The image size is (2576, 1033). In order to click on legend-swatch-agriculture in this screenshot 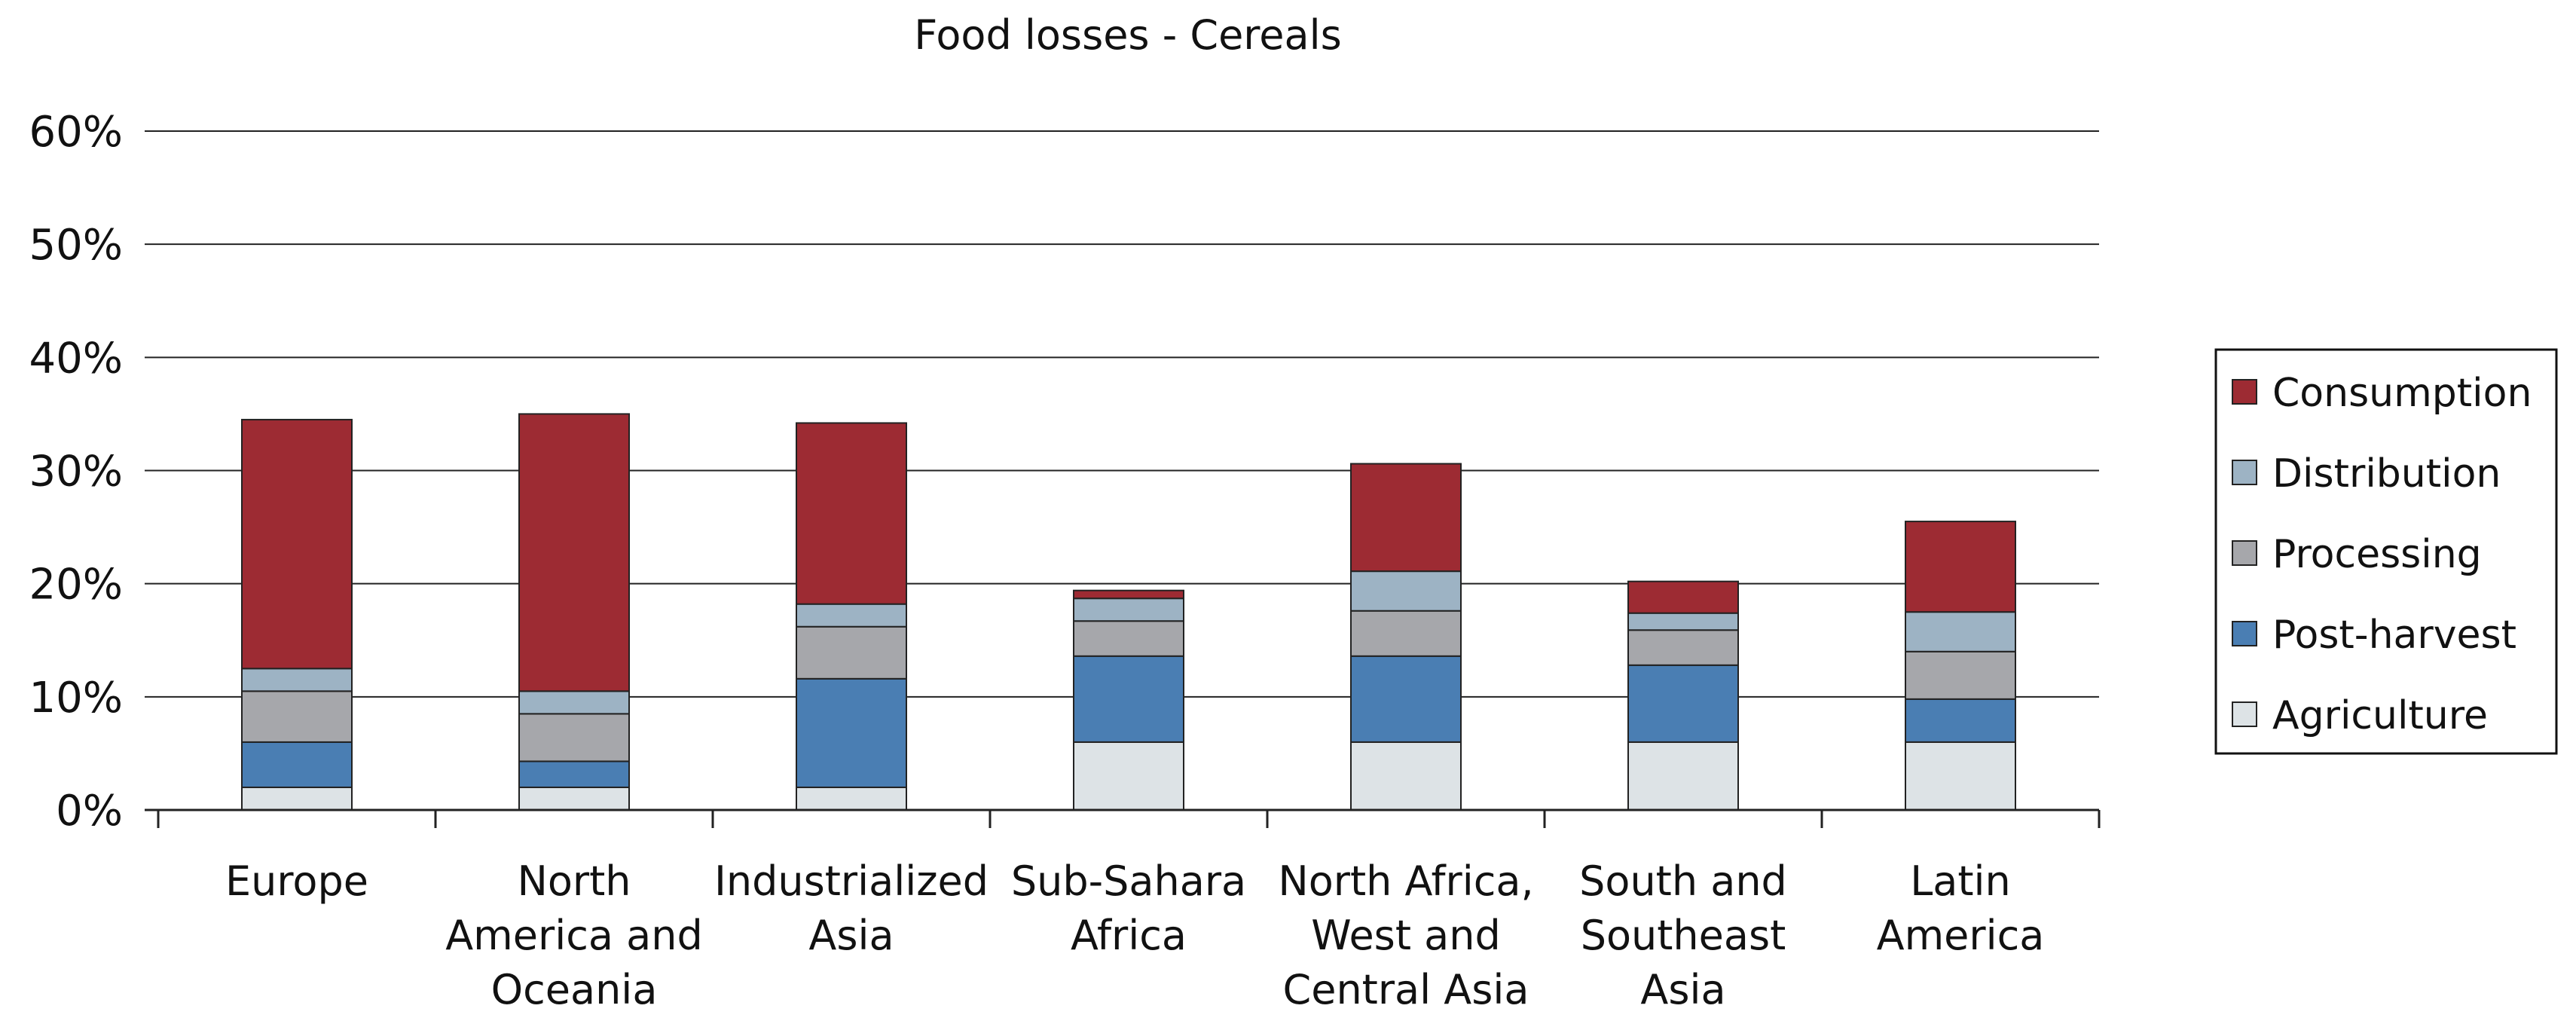, I will do `click(2244, 714)`.